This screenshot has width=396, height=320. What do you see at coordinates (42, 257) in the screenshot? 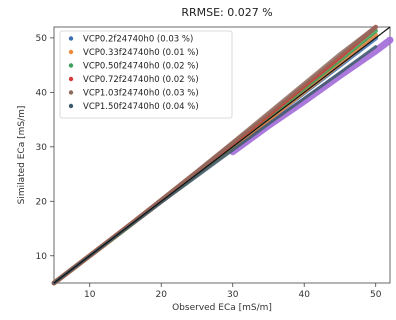
I see `y-tick-label: 10` at bounding box center [42, 257].